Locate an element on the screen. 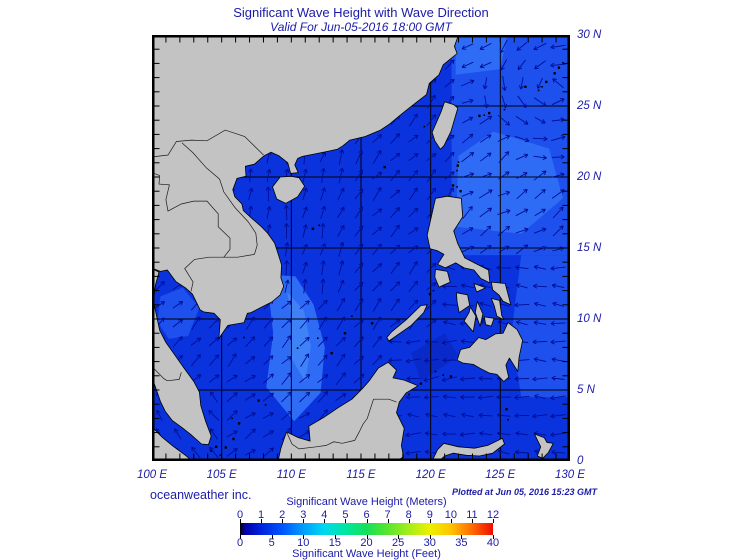 This screenshot has height=560, width=755. meters-tick-9: 9 is located at coordinates (429, 515).